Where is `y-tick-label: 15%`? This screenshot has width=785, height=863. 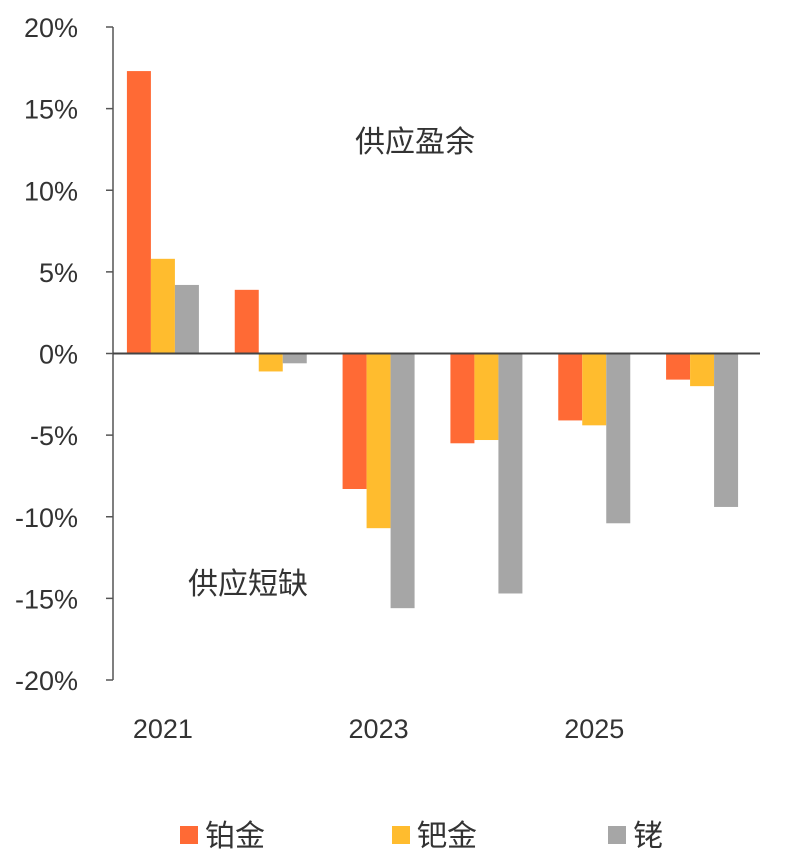 y-tick-label: 15% is located at coordinates (51, 110).